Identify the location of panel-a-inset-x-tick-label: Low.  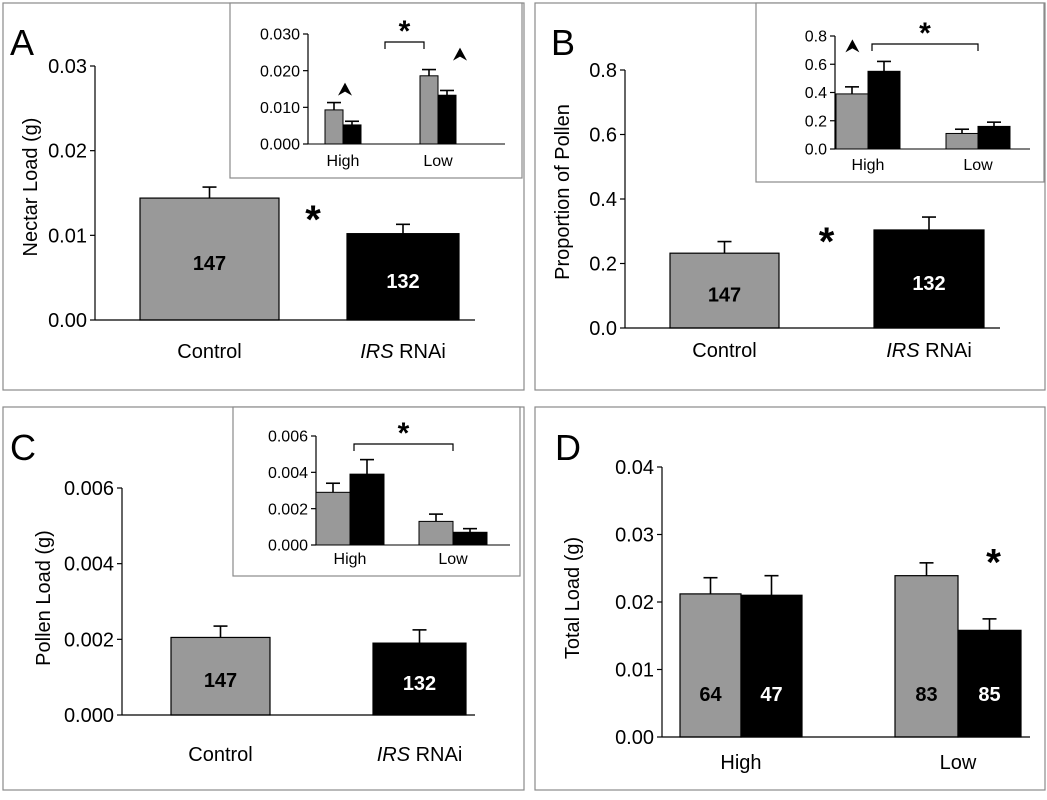
(438, 161).